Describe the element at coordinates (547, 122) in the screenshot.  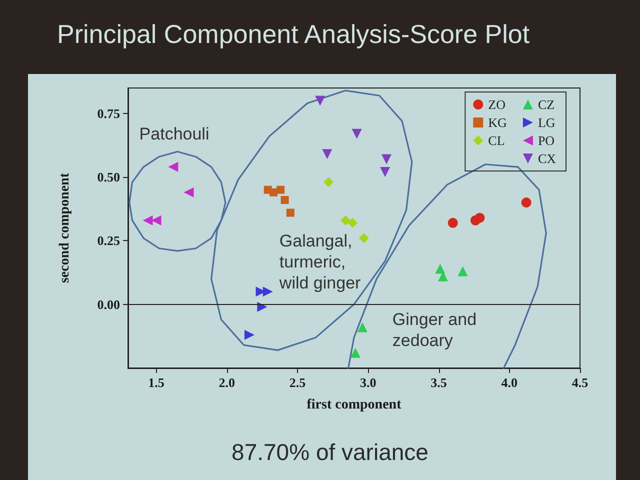
I see `legend-label: LG` at that location.